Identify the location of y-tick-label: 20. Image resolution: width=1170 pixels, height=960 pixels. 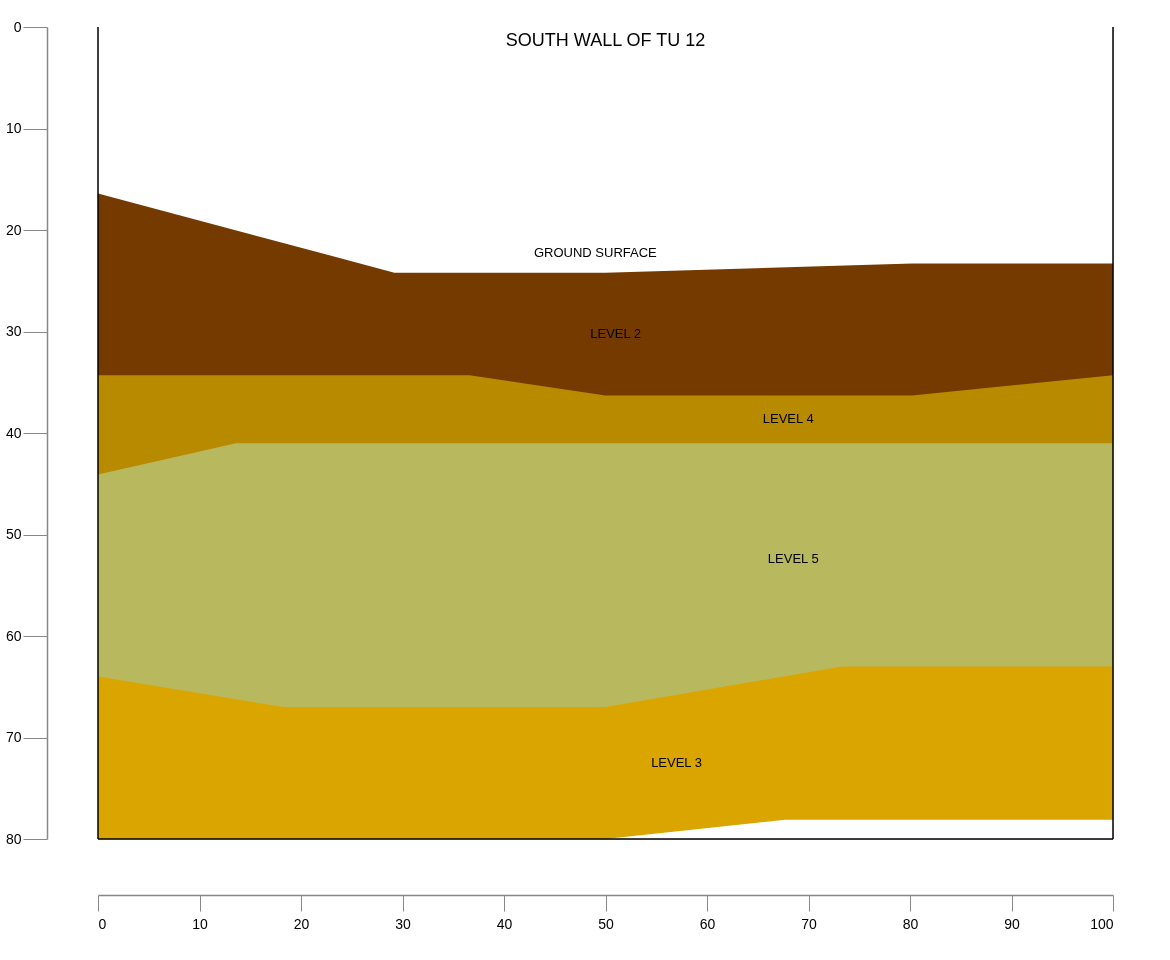
(13, 229).